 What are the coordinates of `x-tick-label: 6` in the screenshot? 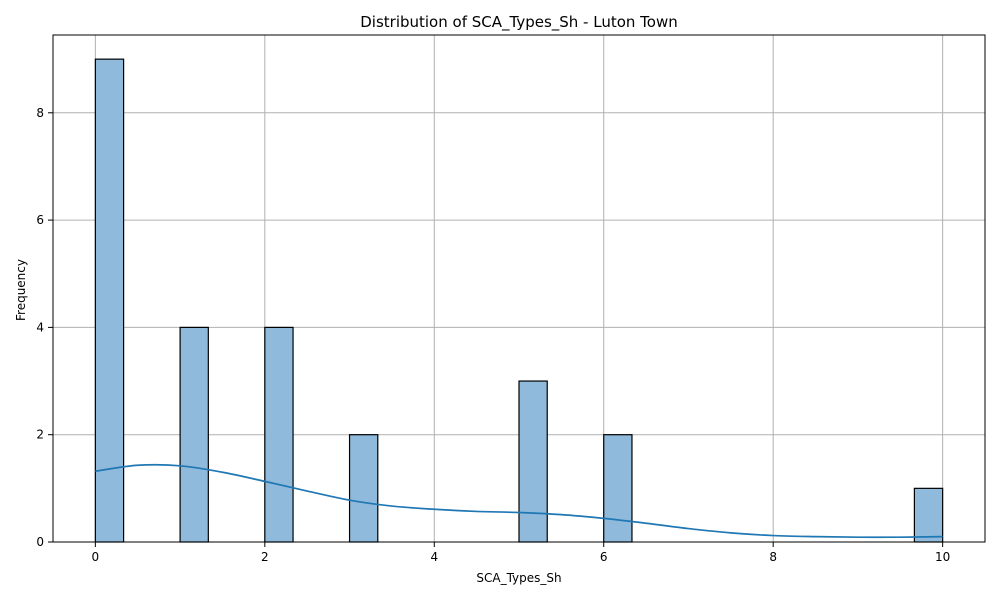 It's located at (604, 557).